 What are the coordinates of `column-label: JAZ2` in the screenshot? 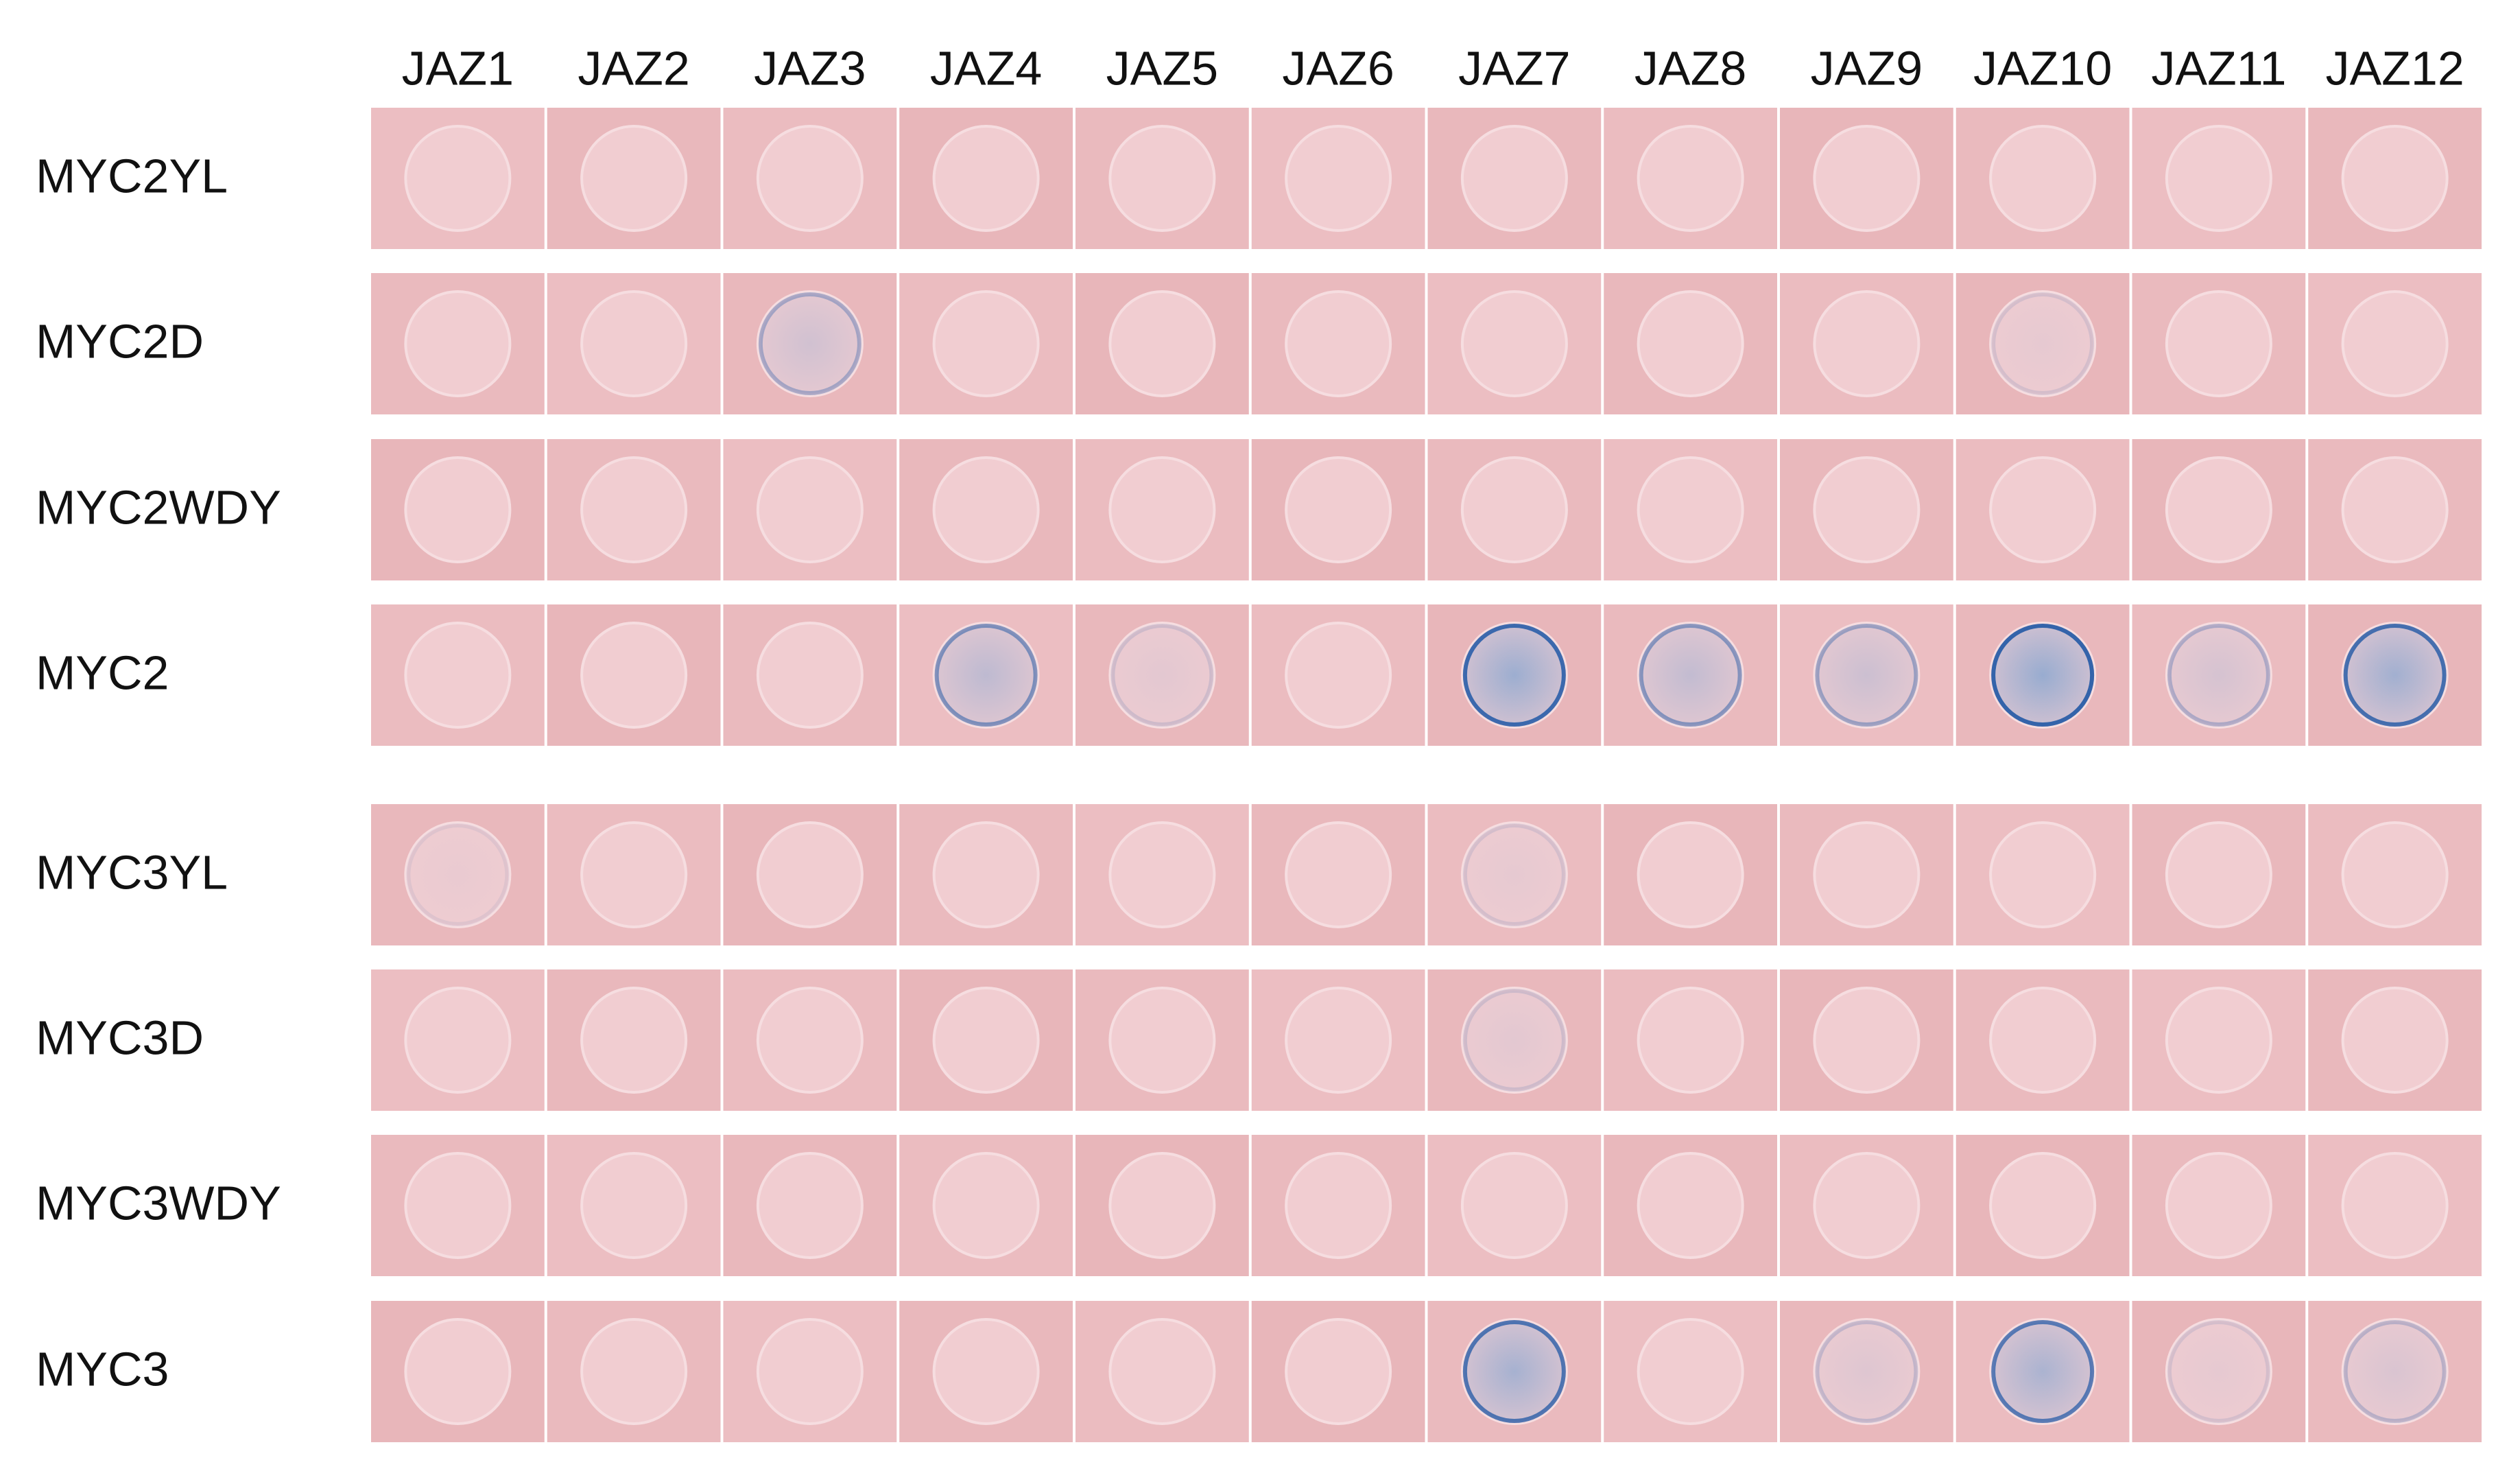 It's located at (633, 68).